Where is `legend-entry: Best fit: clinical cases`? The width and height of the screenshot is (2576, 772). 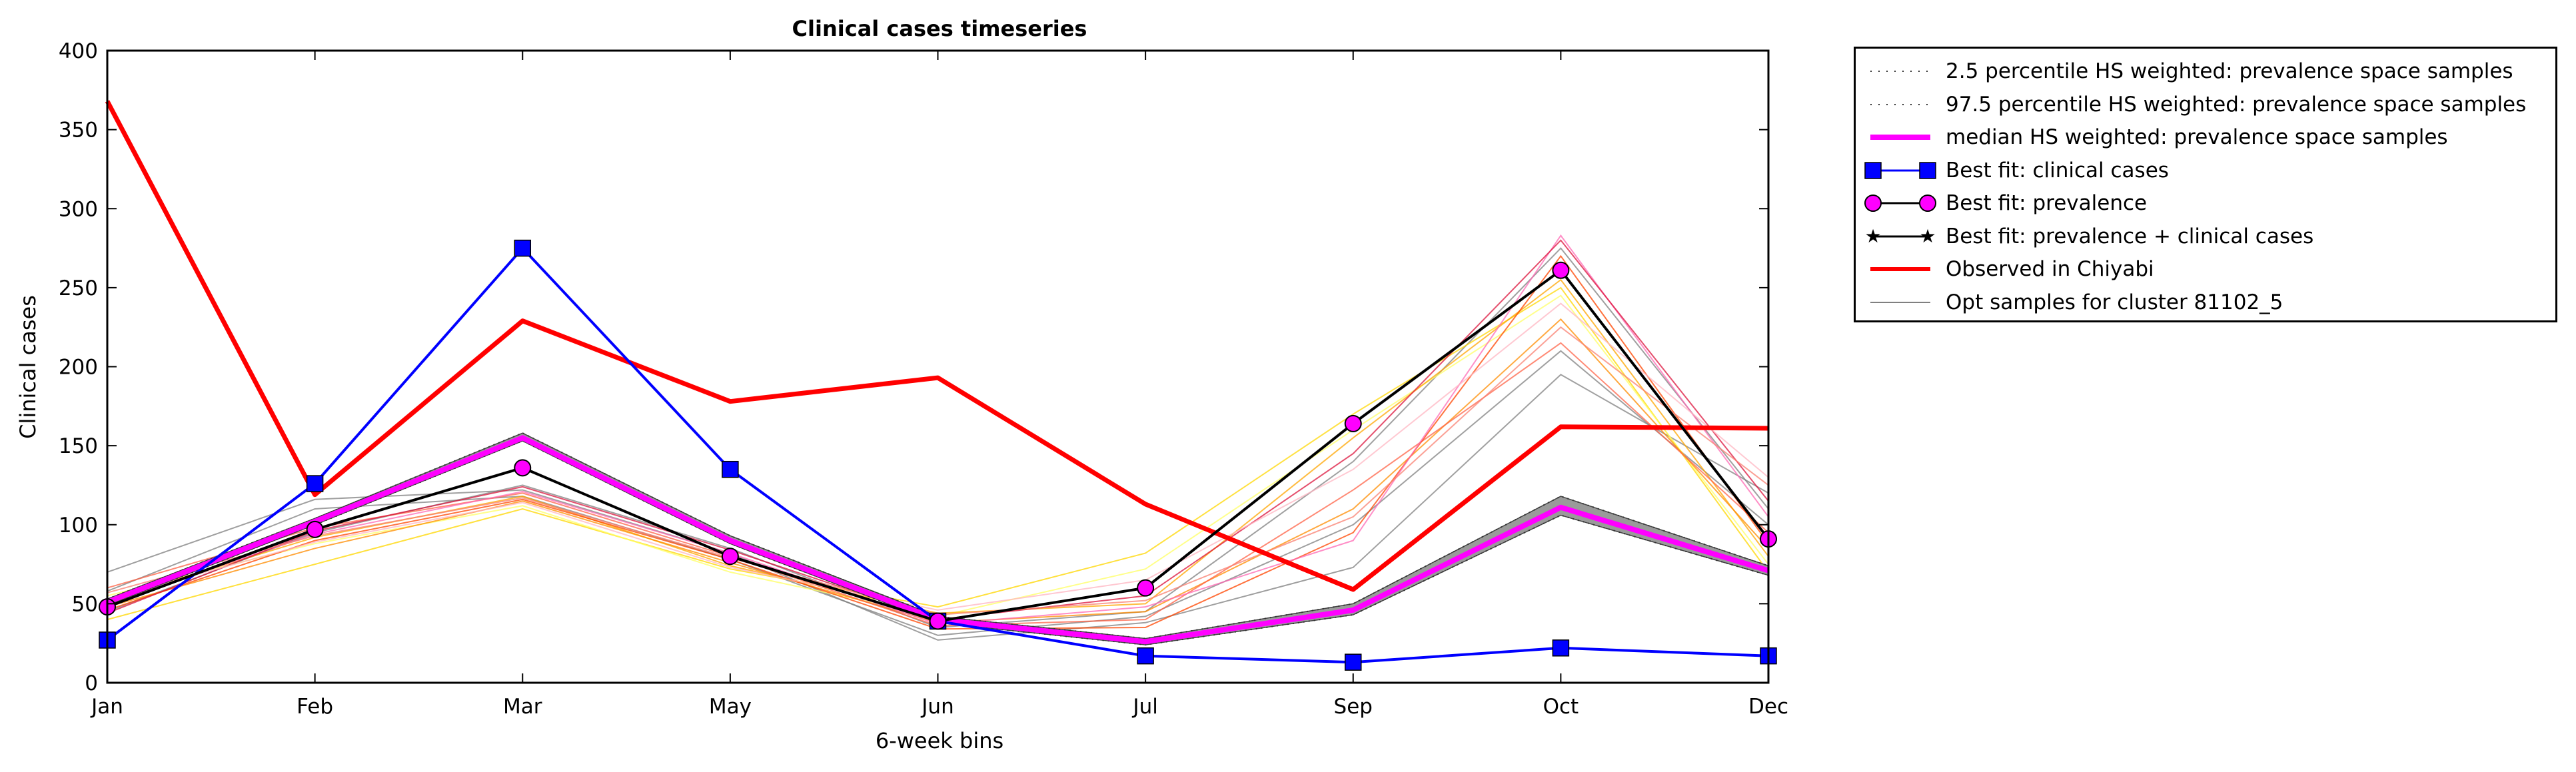 legend-entry: Best fit: clinical cases is located at coordinates (2205, 171).